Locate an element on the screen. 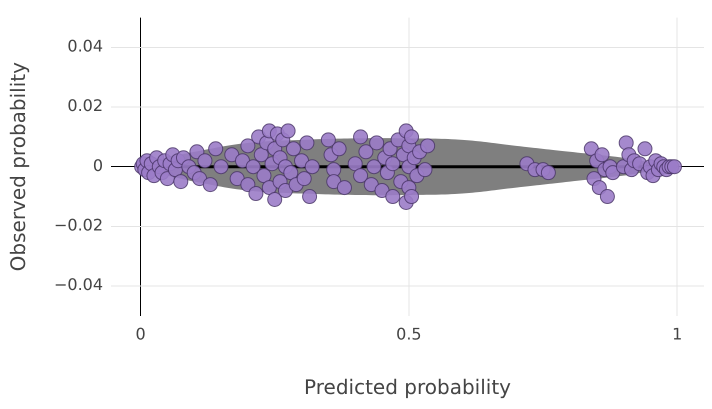 This screenshot has width=712, height=409. y-tick-label: −0.04 is located at coordinates (79, 284).